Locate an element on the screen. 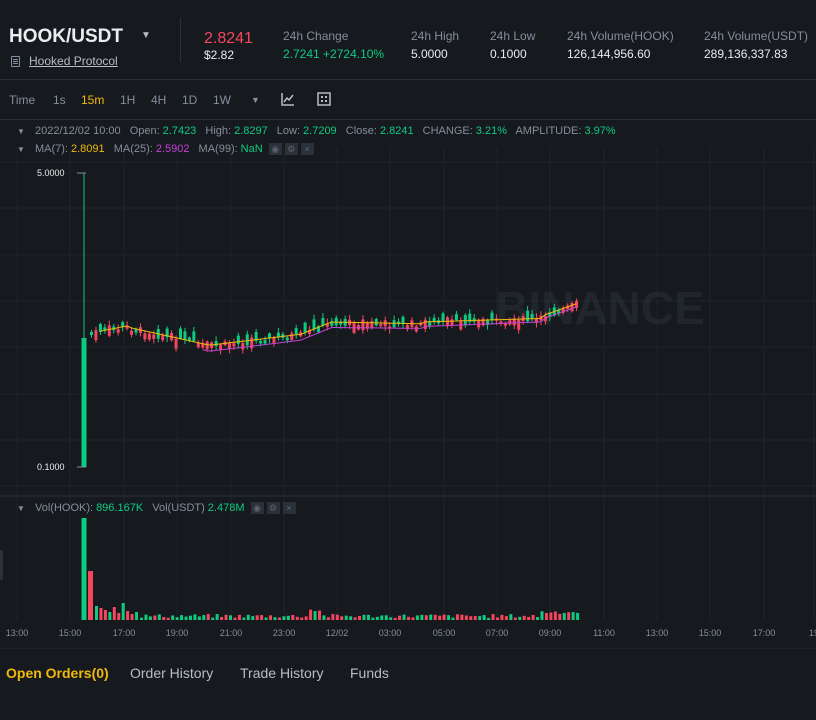  pair-dropdown-icon: ▼ is located at coordinates (146, 35).